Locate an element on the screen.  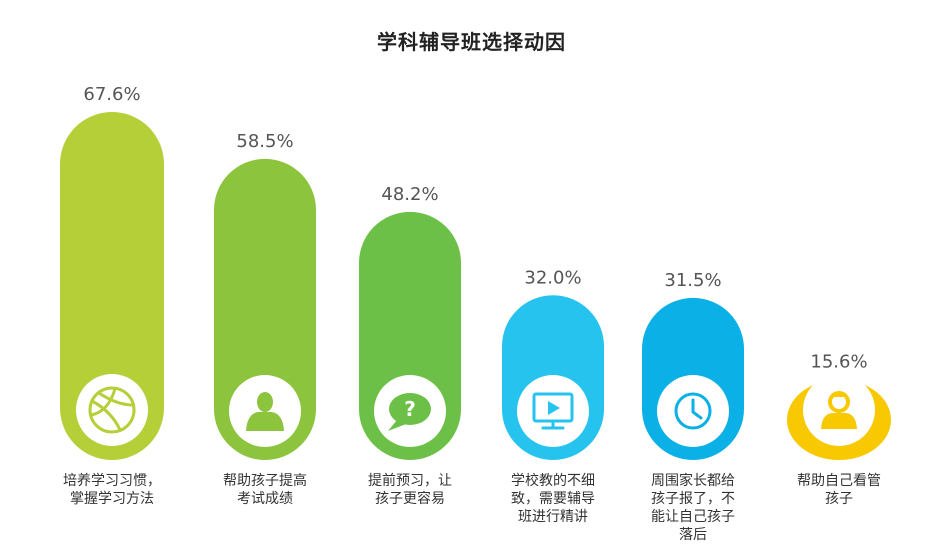
category-label-line: 落后 is located at coordinates (693, 535).